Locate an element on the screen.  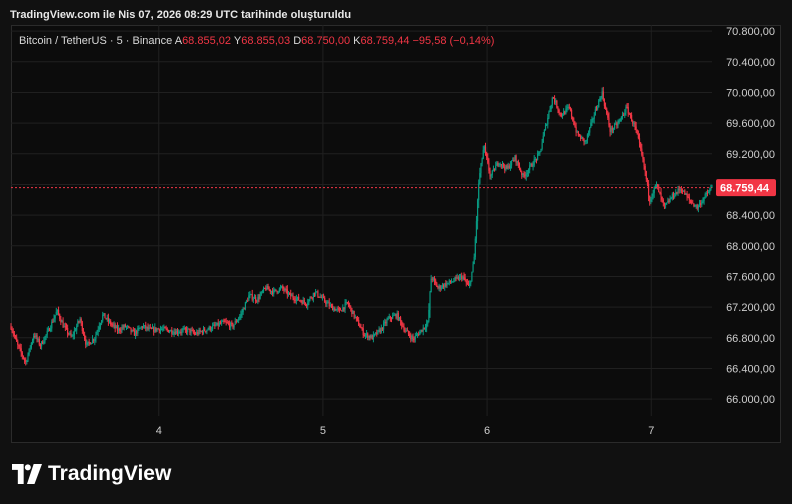
x-tick-label: 6 is located at coordinates (487, 431).